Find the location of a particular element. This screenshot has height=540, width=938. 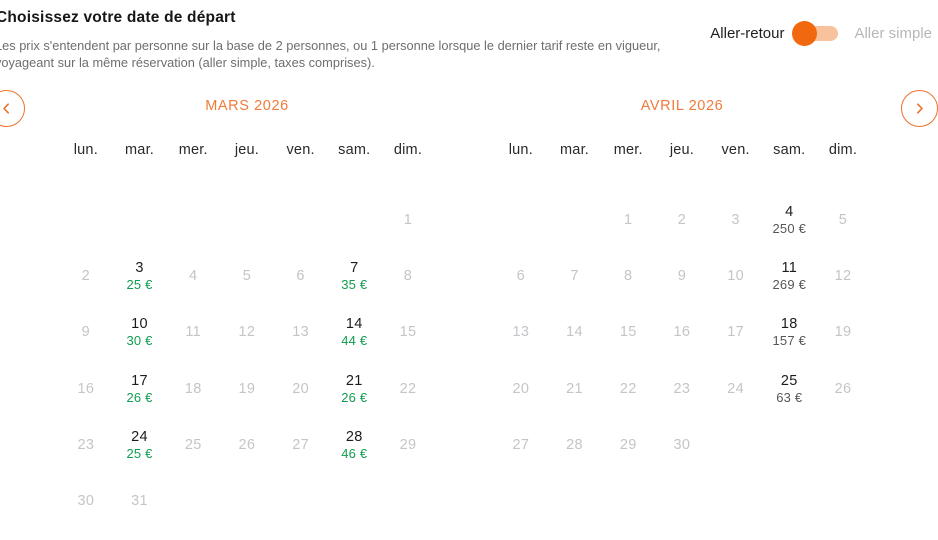

calendar-cell: 21 26 € is located at coordinates (354, 389).